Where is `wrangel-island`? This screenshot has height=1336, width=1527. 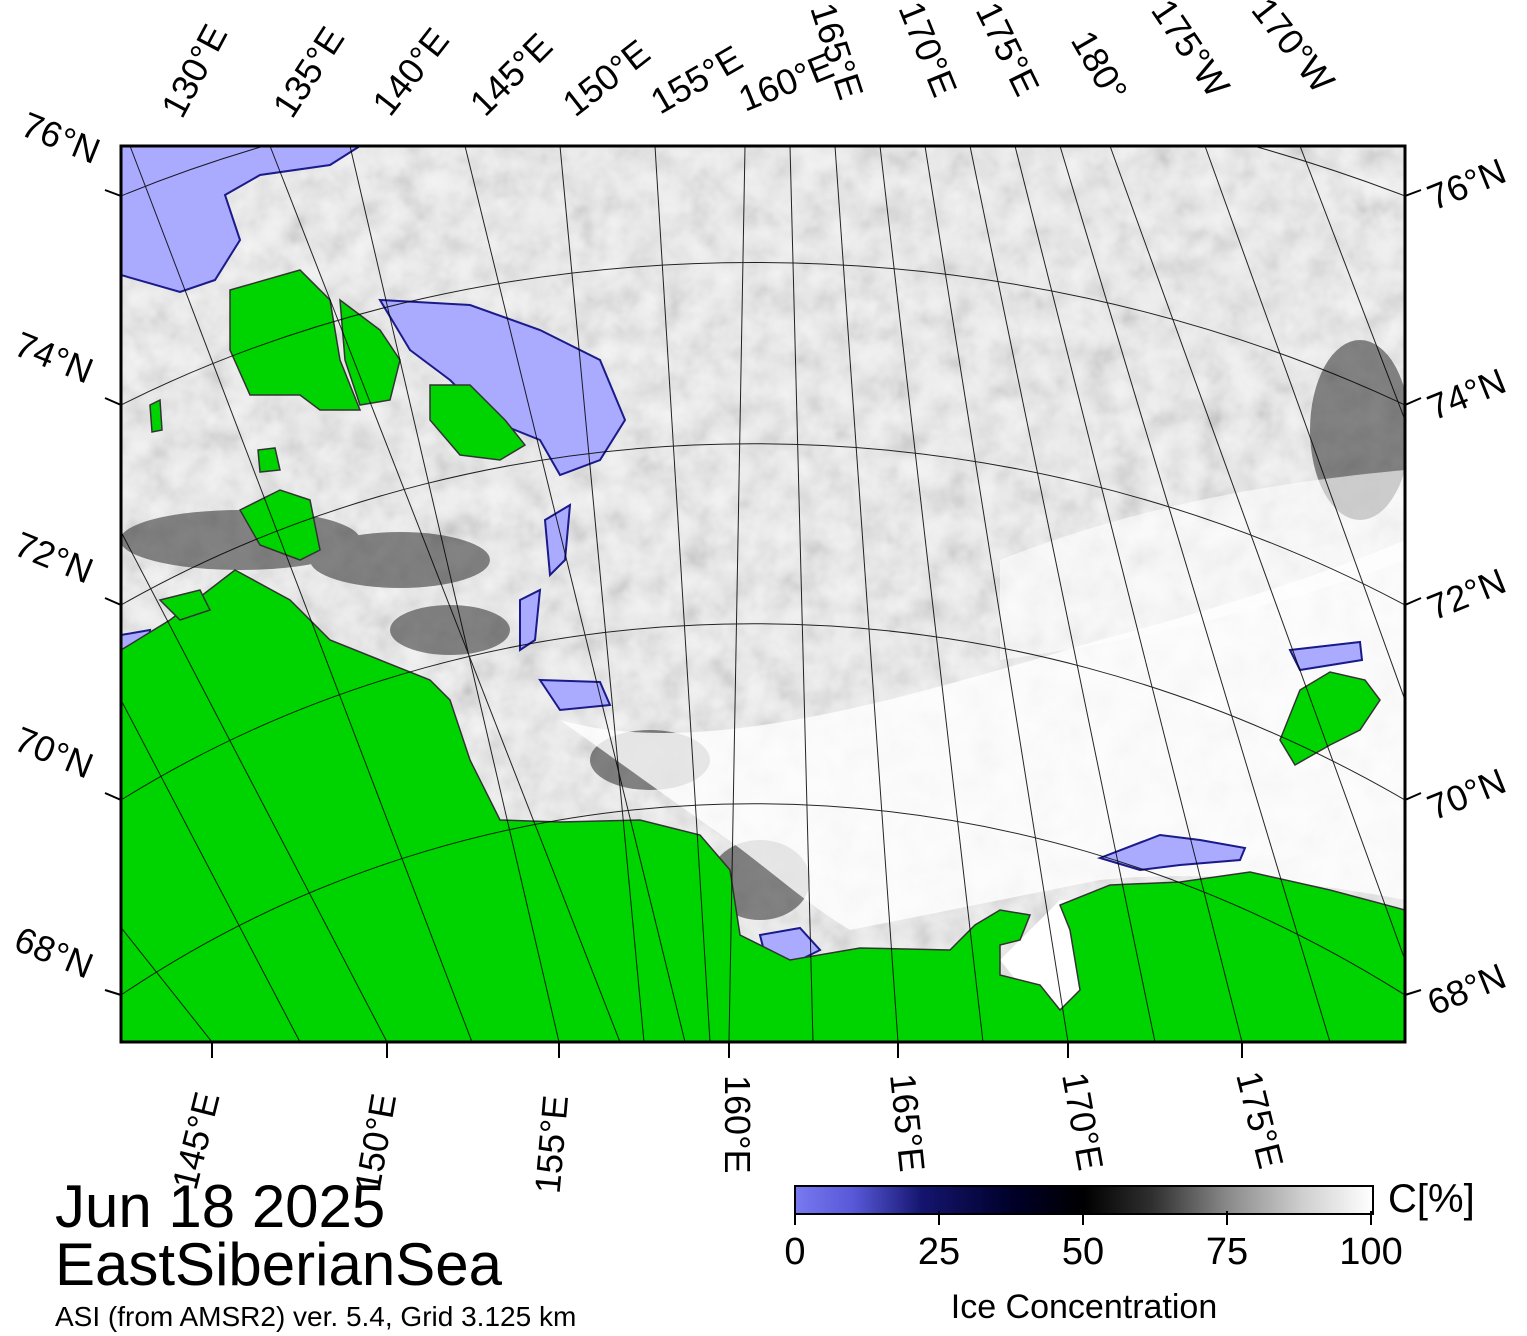
wrangel-island is located at coordinates (1330, 719).